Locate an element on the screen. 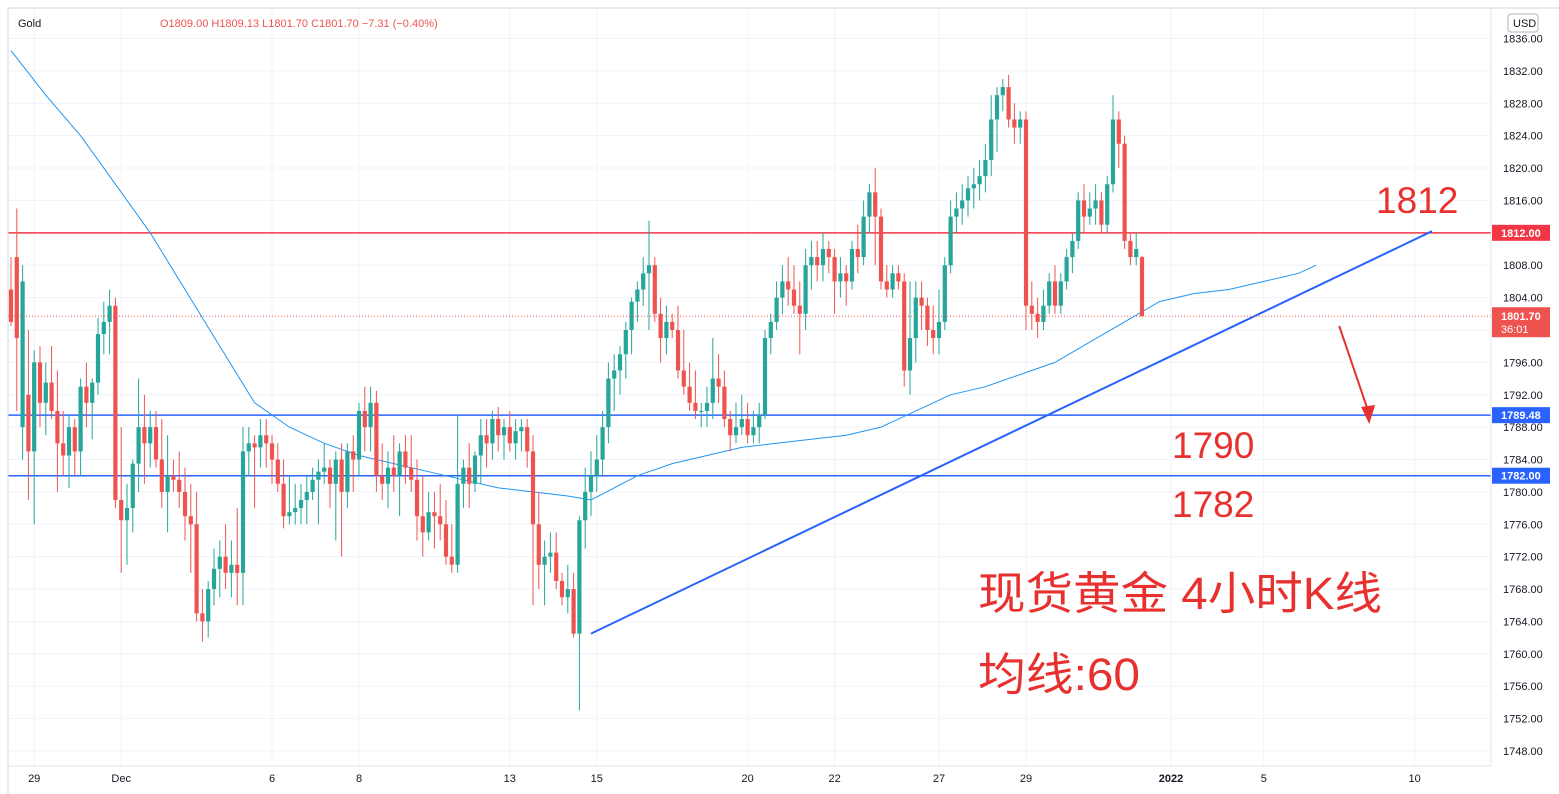  annotation-ma-cn: 均线:60 is located at coordinates (1059, 674).